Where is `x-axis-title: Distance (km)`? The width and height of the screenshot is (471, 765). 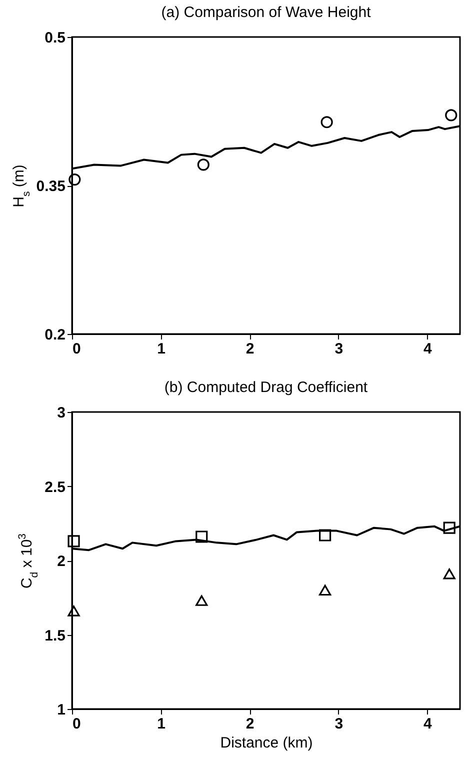 x-axis-title: Distance (km) is located at coordinates (266, 743).